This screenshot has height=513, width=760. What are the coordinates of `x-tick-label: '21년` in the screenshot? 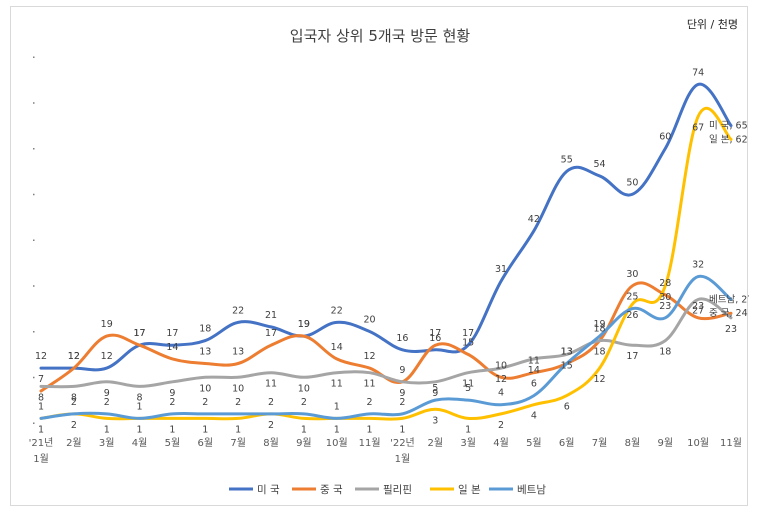 It's located at (41, 443).